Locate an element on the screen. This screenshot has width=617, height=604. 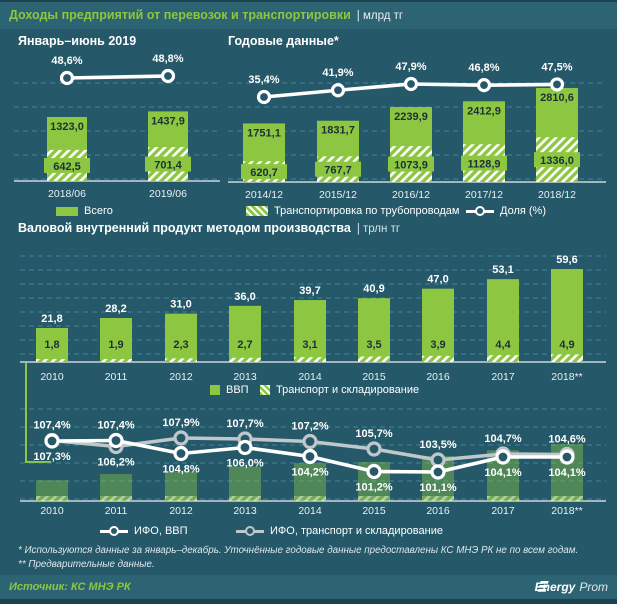
ifo-value-label-low: 101,2% is located at coordinates (374, 488).